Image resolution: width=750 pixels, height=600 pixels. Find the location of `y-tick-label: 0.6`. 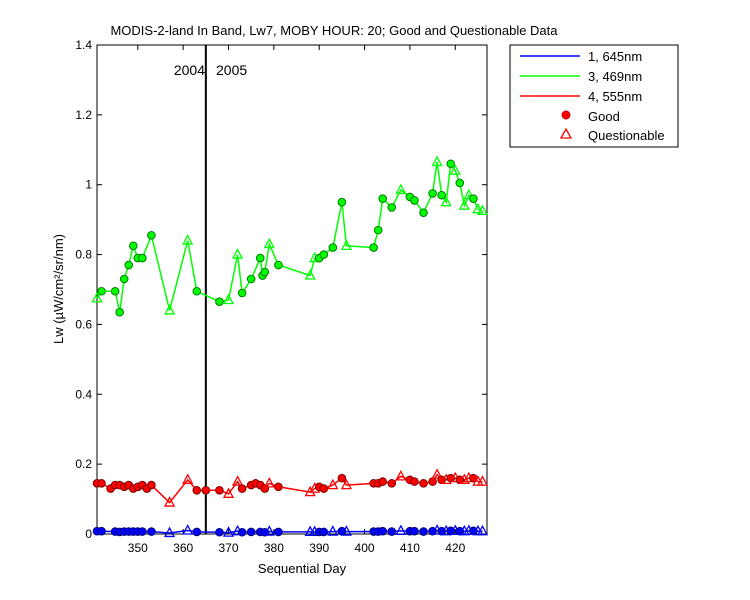

y-tick-label: 0.6 is located at coordinates (83, 324).